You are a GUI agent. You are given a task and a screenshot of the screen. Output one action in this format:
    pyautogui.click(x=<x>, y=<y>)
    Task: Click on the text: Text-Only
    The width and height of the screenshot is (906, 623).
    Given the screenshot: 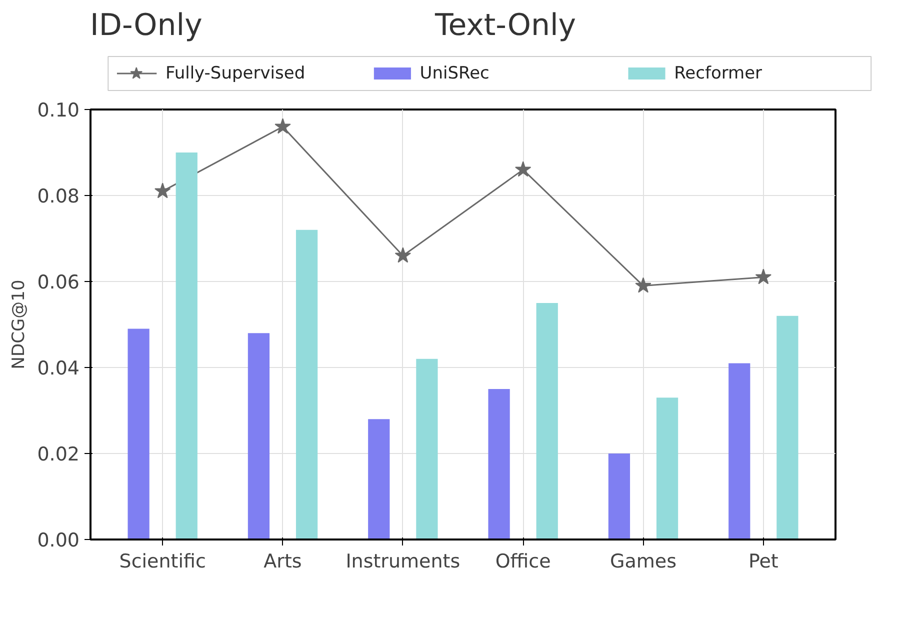 What is the action you would take?
    pyautogui.click(x=506, y=26)
    